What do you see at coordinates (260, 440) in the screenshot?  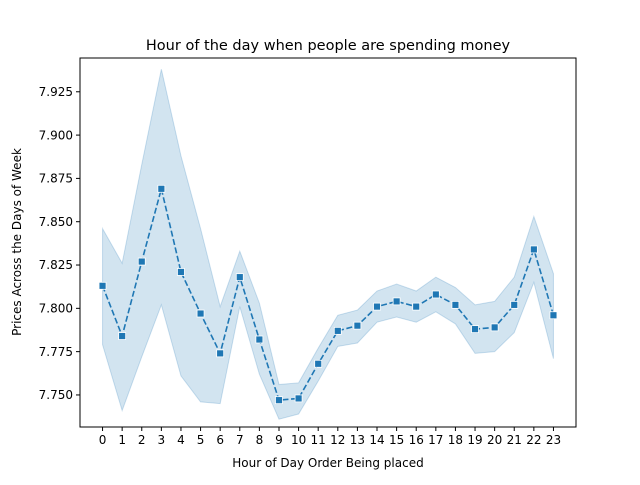 I see `x-tick-label: 8` at bounding box center [260, 440].